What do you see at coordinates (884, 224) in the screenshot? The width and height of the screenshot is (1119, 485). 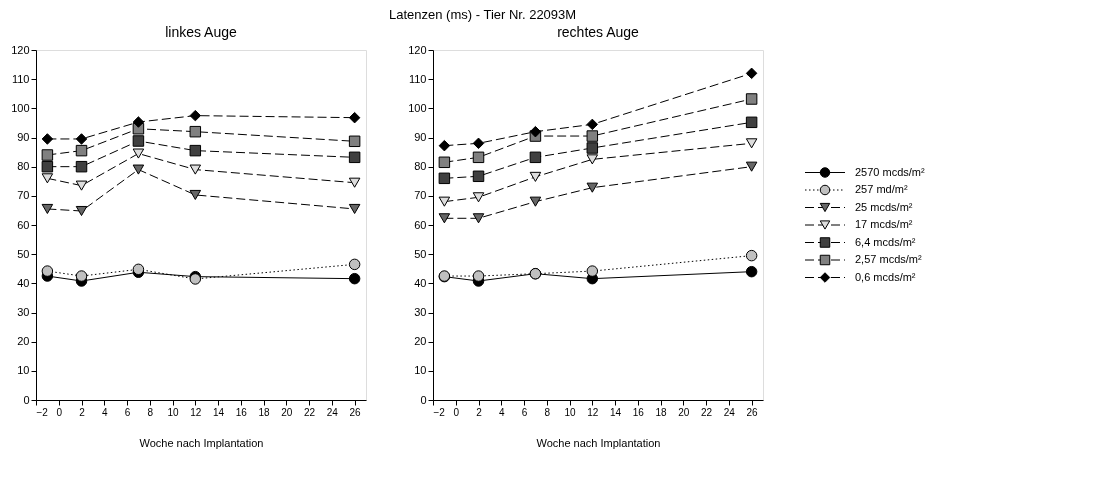 I see `legend-label: 17 mcds/m²` at bounding box center [884, 224].